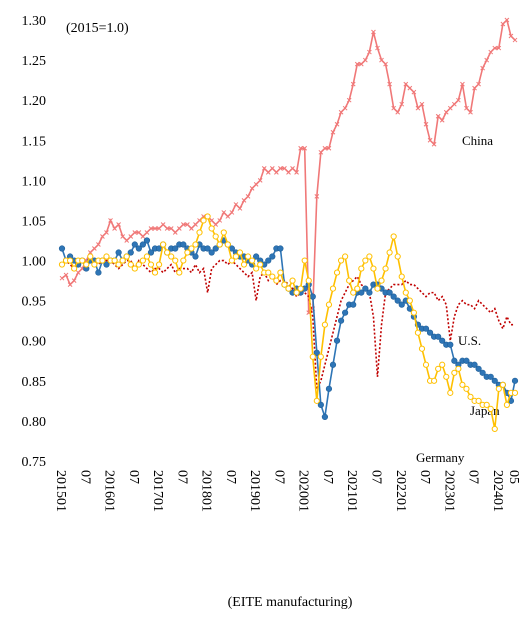 This screenshot has width=524, height=637. I want to click on y-tick-label: 1.05, so click(34, 221).